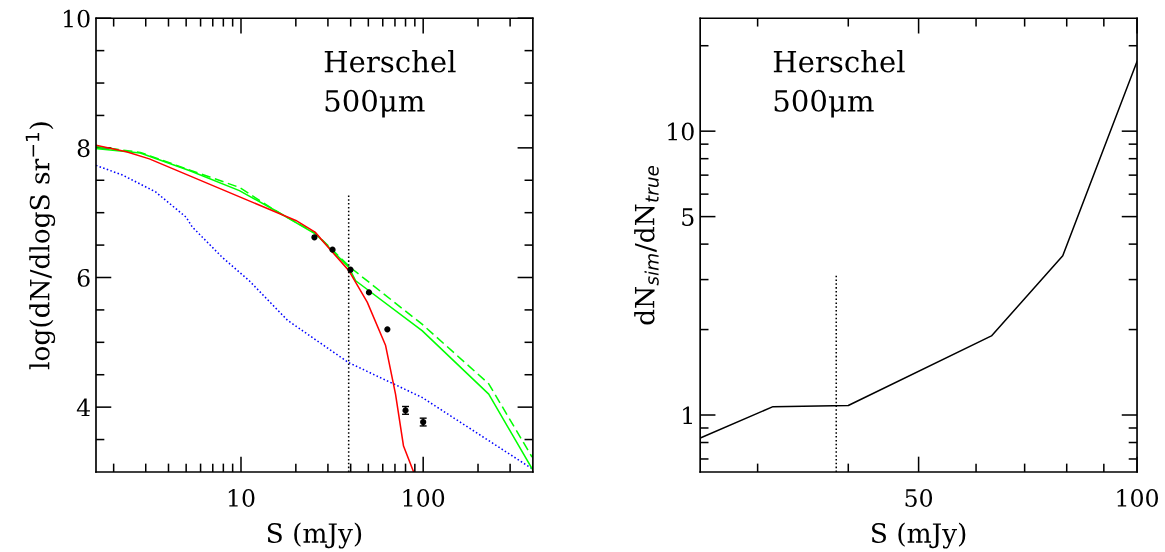 This screenshot has height=552, width=1165. I want to click on x-tick-label: 50, so click(919, 498).